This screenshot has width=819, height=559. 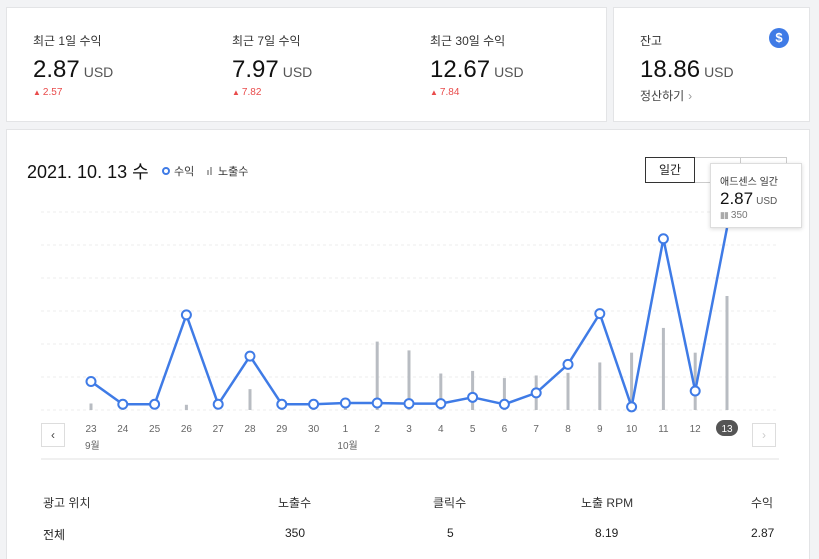 What do you see at coordinates (690, 96) in the screenshot?
I see `chevron-right-icon: ›` at bounding box center [690, 96].